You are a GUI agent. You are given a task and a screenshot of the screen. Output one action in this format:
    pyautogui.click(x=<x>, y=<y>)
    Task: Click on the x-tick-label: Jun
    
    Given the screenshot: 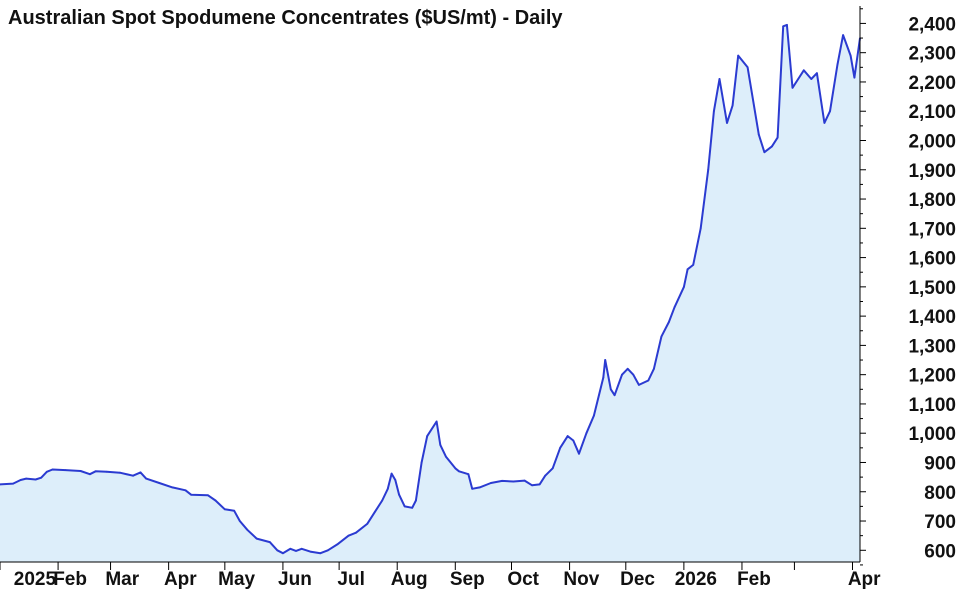 What is the action you would take?
    pyautogui.click(x=295, y=579)
    